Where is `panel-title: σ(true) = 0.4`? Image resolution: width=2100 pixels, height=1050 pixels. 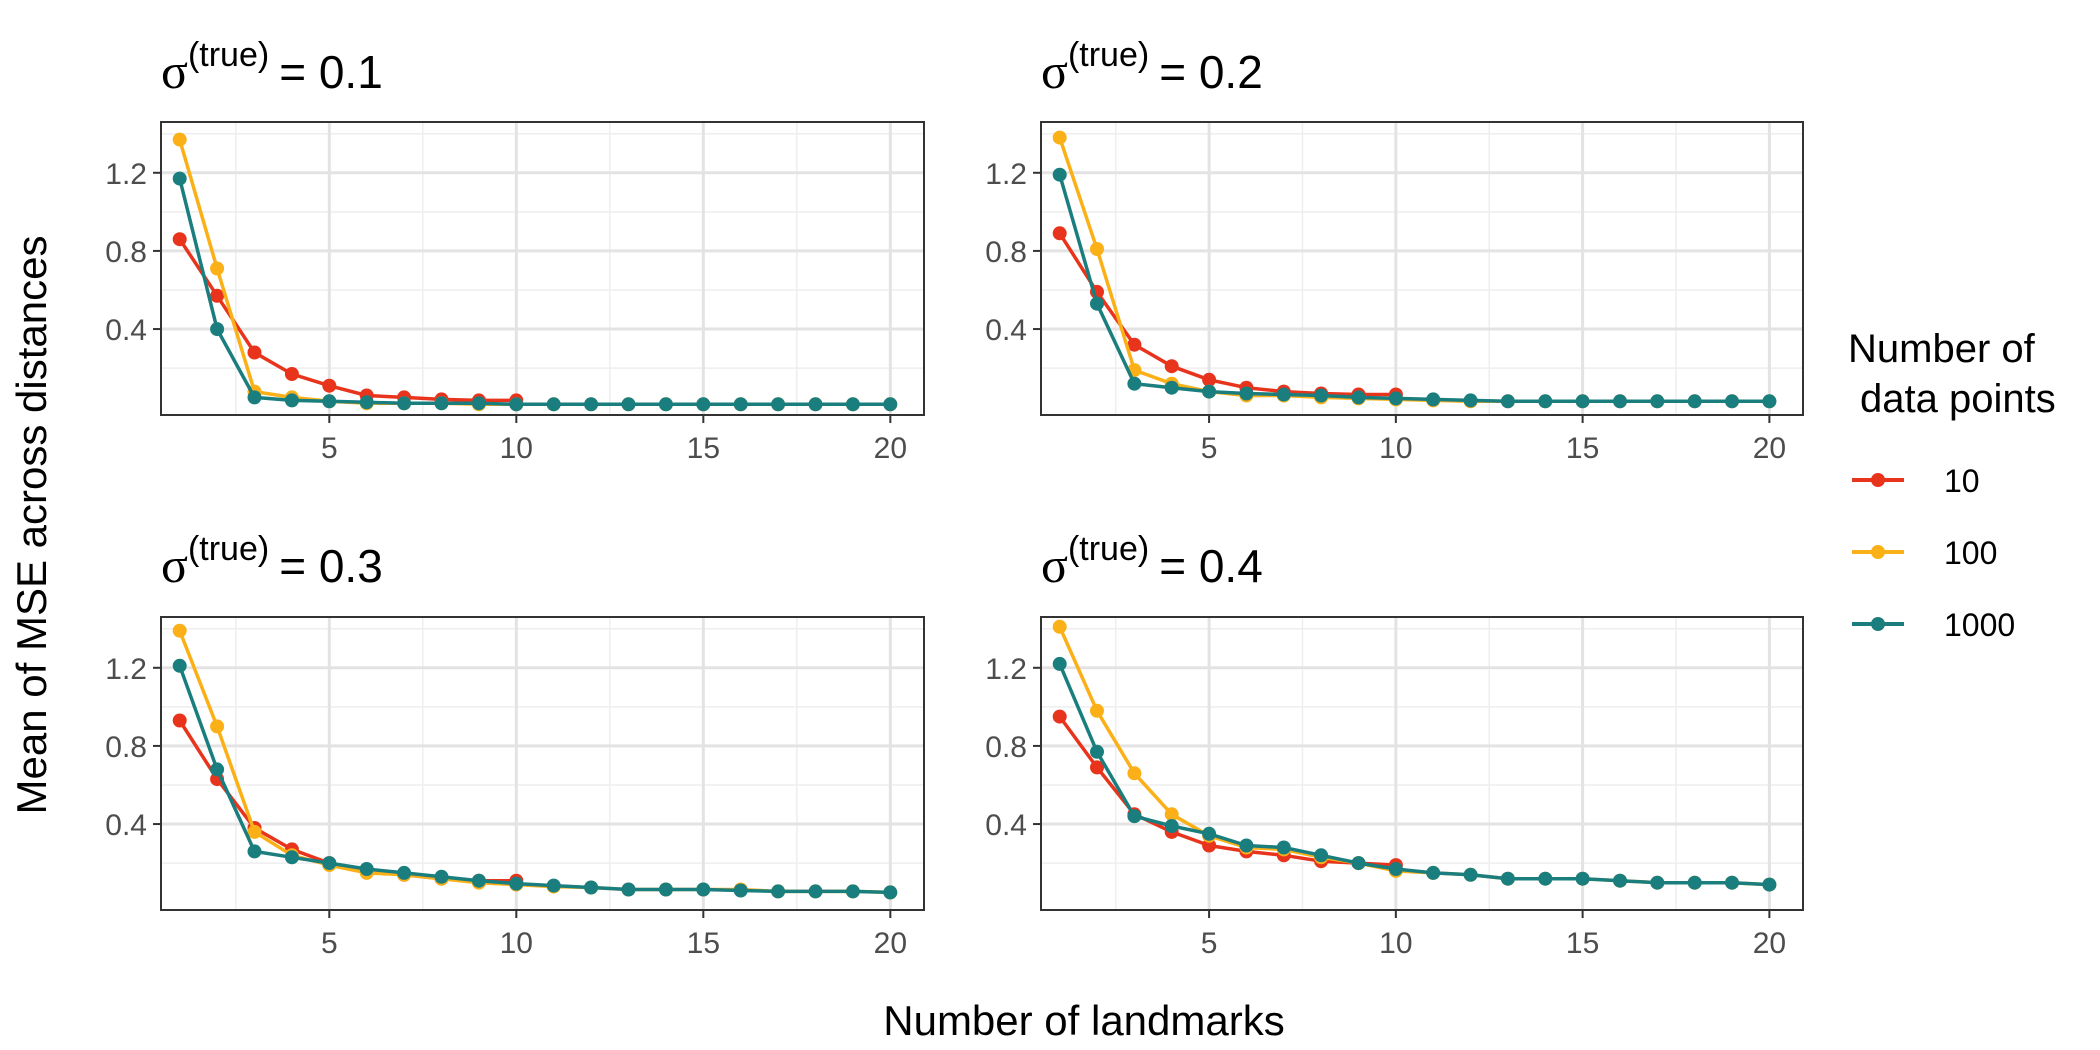 panel-title: σ(true) = 0.4 is located at coordinates (1152, 561).